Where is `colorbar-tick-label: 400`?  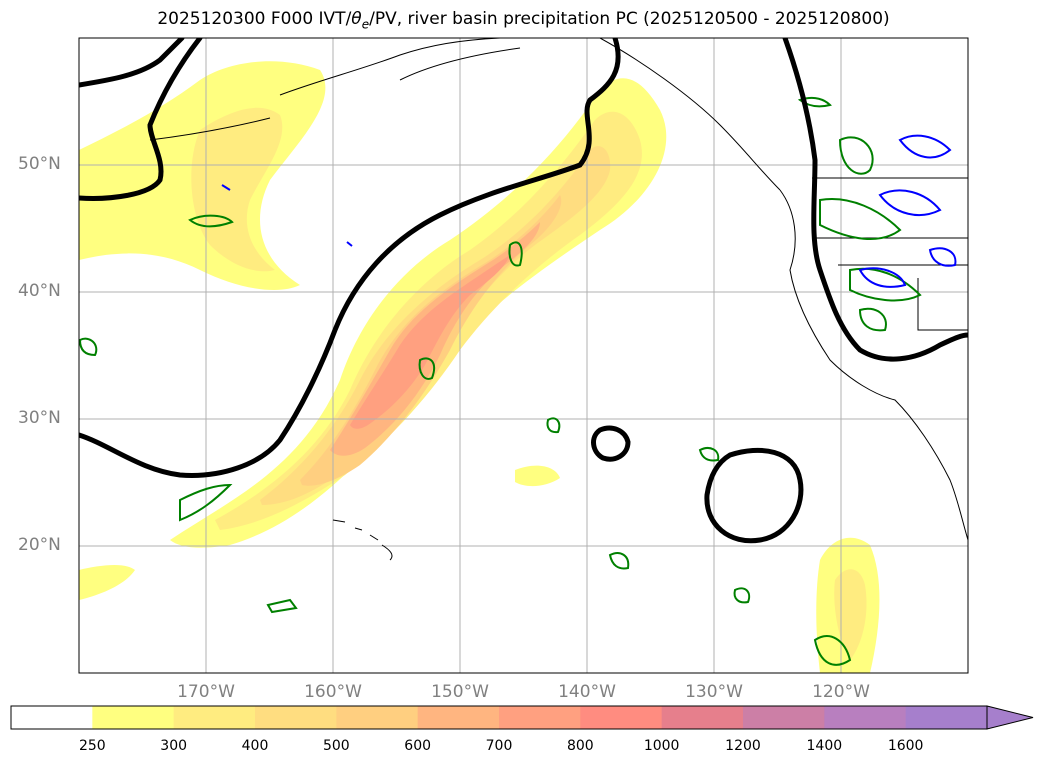
colorbar-tick-label: 400 is located at coordinates (255, 746).